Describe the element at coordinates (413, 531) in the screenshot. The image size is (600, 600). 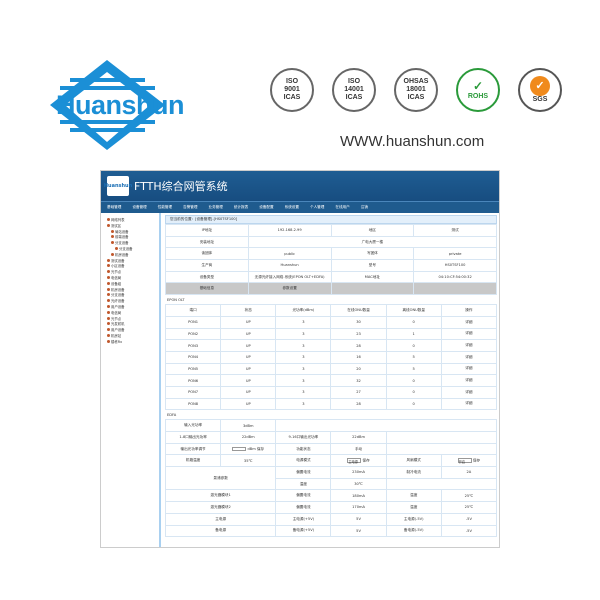
I see `table-cell: 备电源(-5V)` at that location.